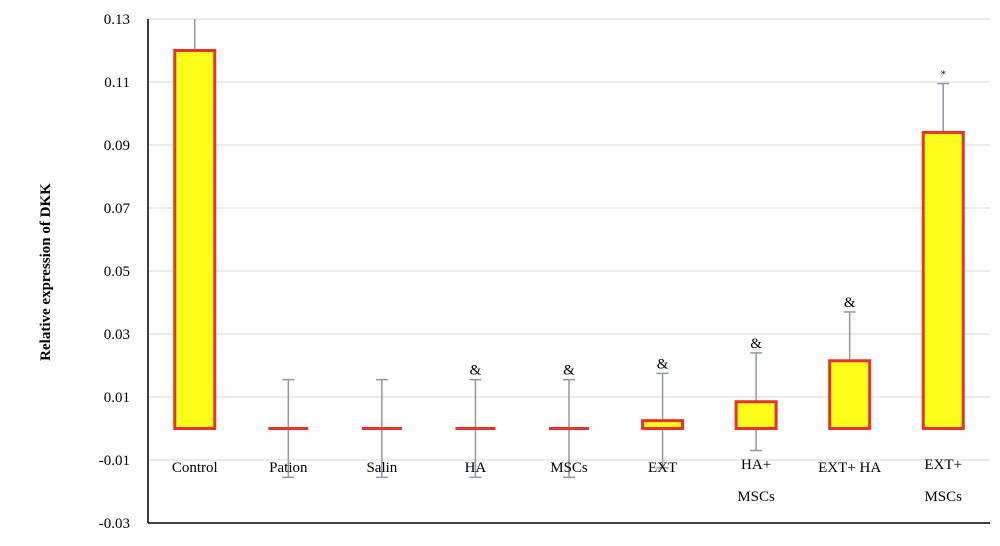 The image size is (1000, 546). Describe the element at coordinates (381, 468) in the screenshot. I see `category-label: Salin` at that location.